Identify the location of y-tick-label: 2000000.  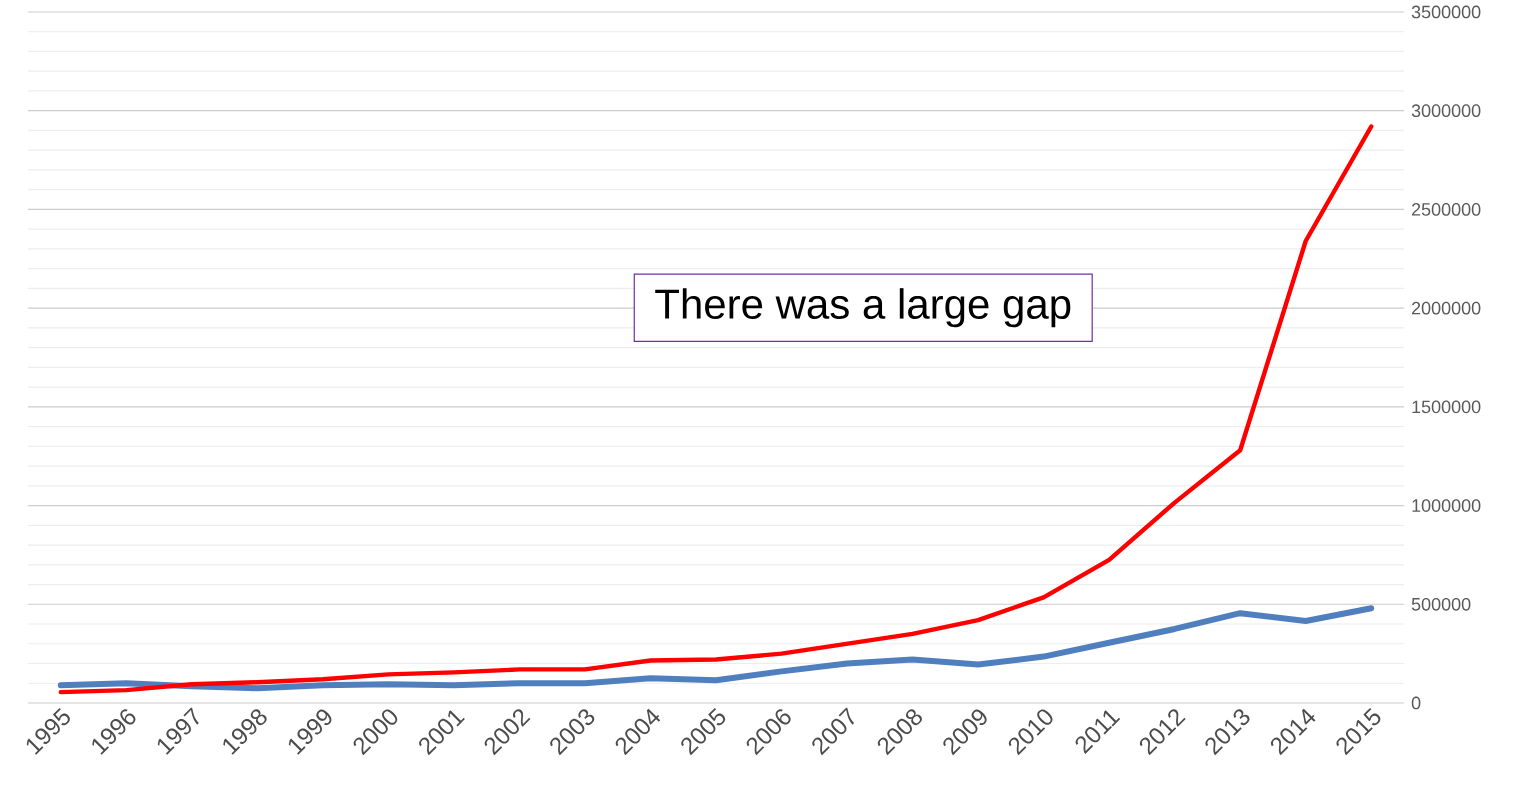
(1446, 308).